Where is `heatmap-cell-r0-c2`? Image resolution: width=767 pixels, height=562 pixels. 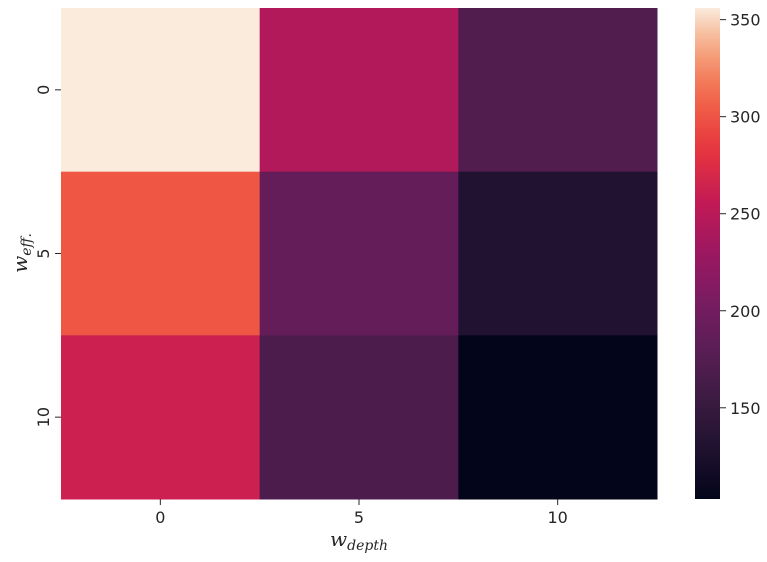 heatmap-cell-r0-c2 is located at coordinates (558, 90).